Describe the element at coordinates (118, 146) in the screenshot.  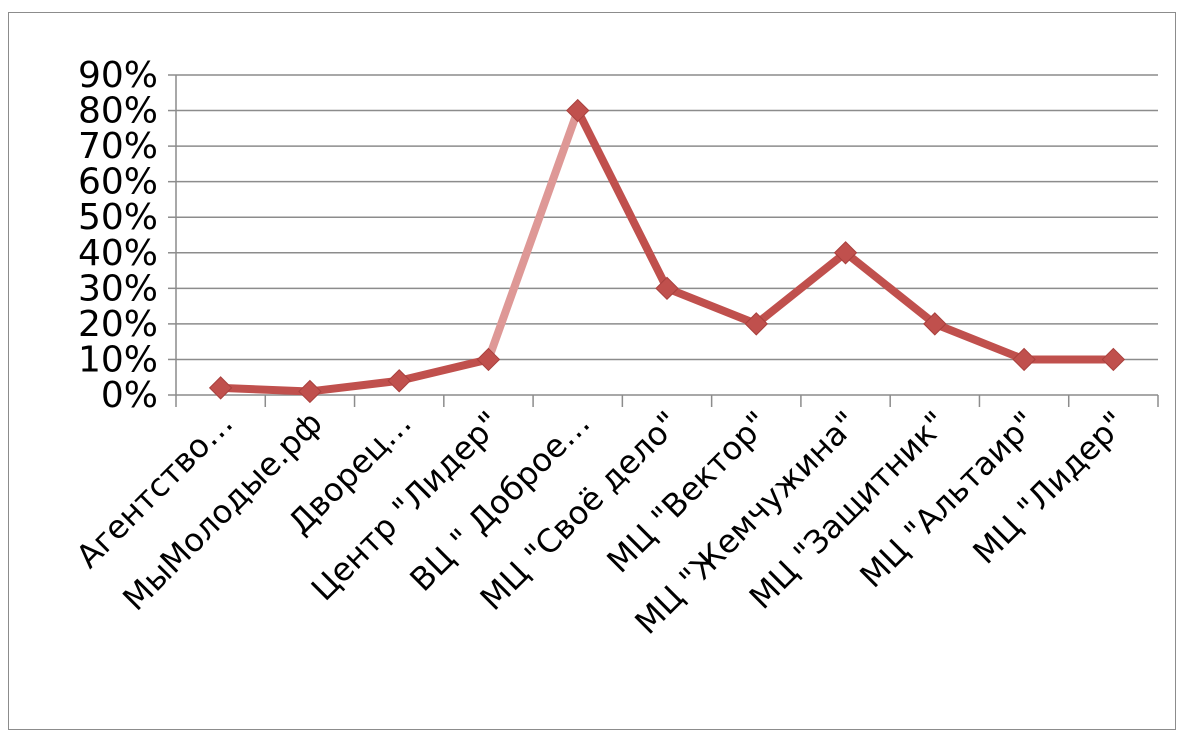
I see `y-tick-label: 70%` at that location.